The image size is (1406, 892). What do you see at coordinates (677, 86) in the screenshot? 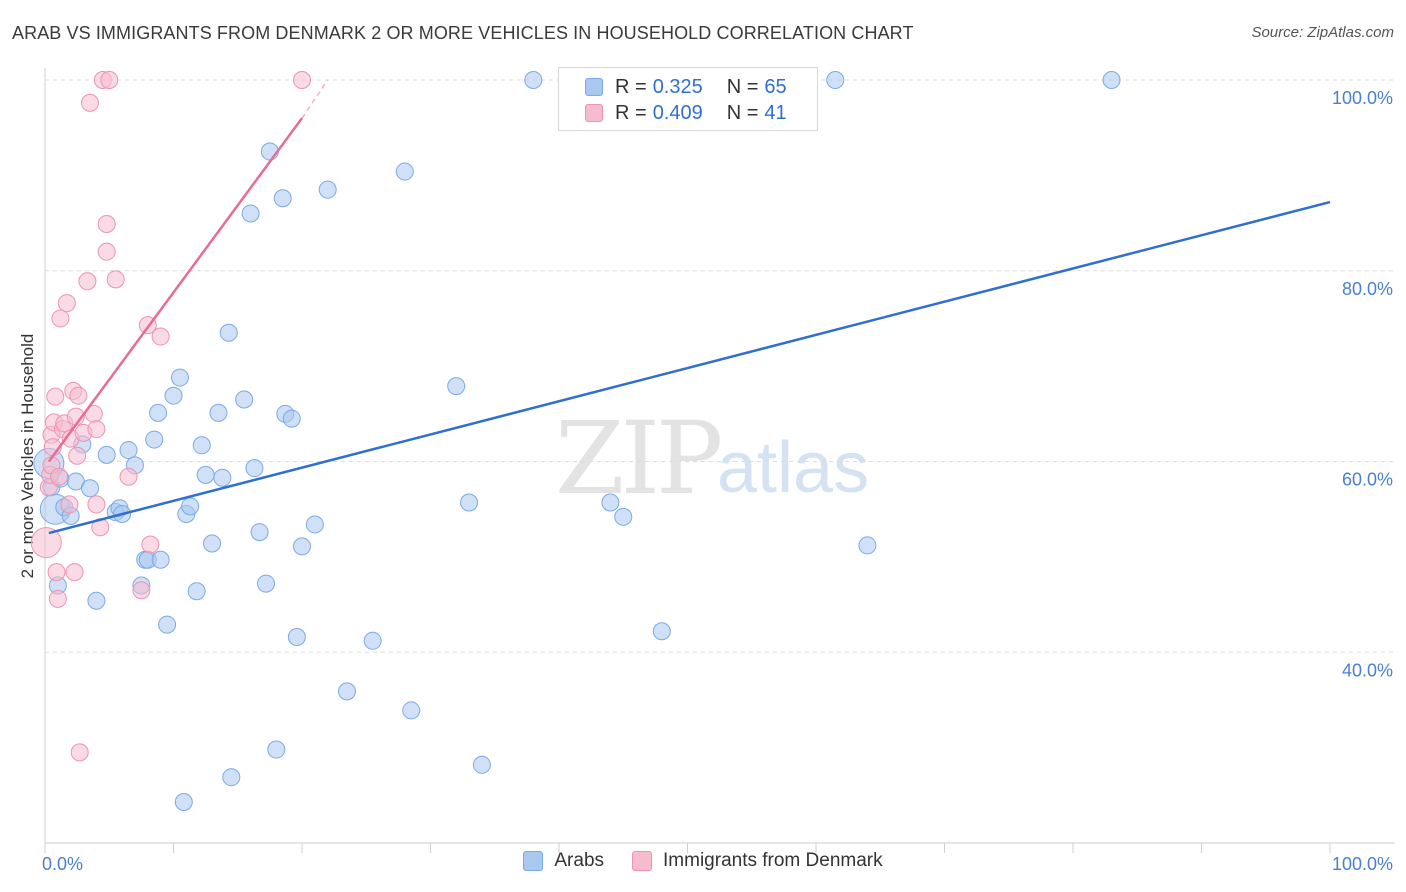
I see `r-value: 0.325` at bounding box center [677, 86].